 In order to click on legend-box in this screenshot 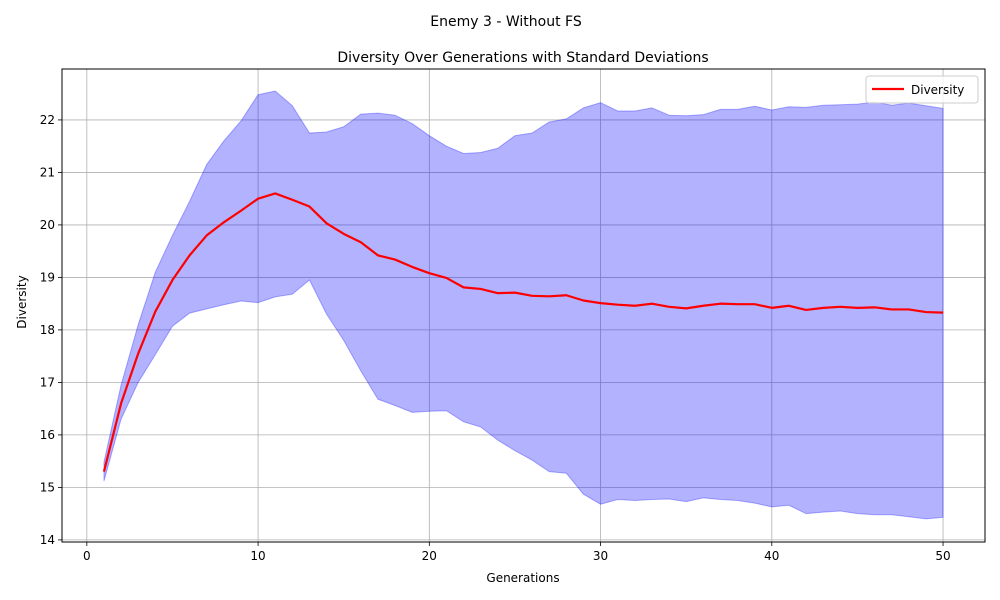, I will do `click(922, 89)`.